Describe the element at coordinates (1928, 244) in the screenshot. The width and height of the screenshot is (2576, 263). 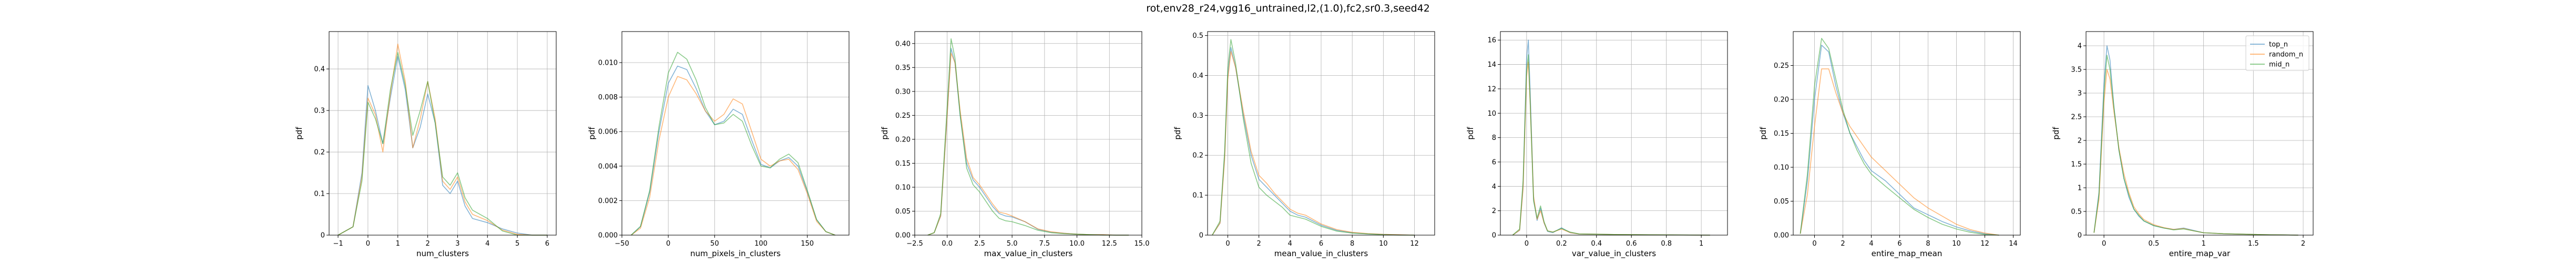
I see `x-tick-label: 8` at that location.